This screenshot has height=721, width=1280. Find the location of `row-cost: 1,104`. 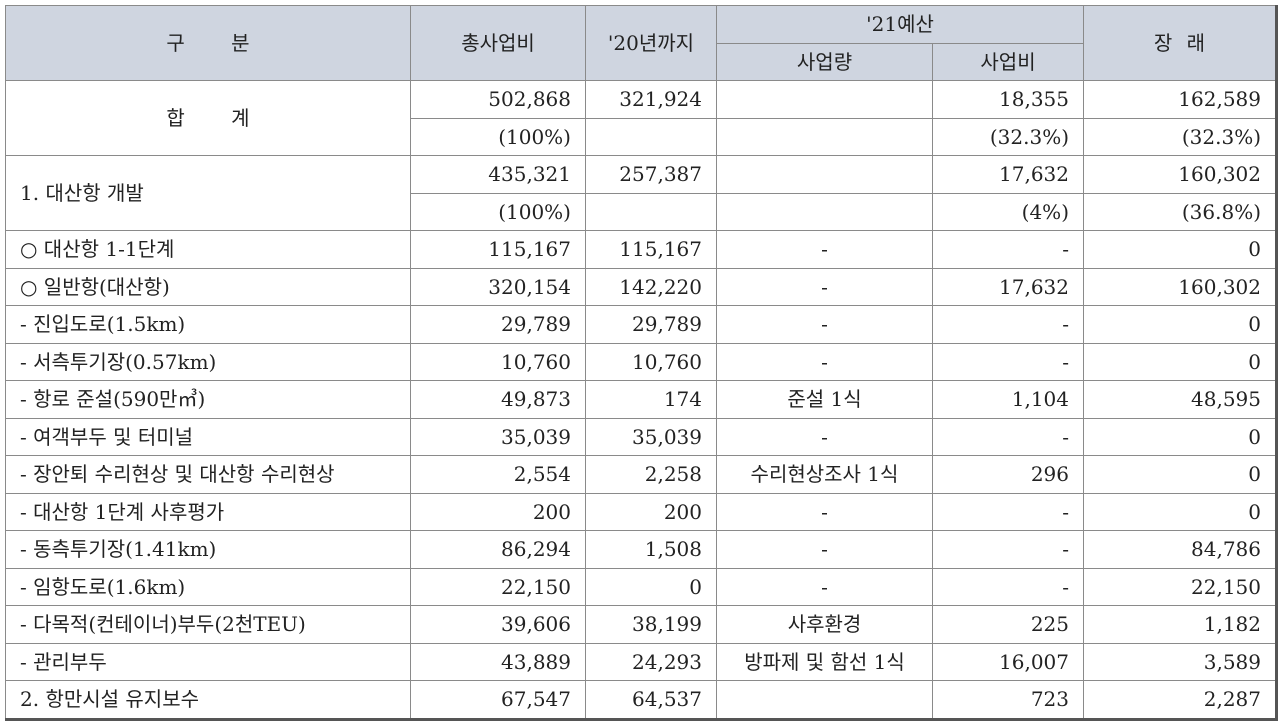

row-cost: 1,104 is located at coordinates (1008, 399).